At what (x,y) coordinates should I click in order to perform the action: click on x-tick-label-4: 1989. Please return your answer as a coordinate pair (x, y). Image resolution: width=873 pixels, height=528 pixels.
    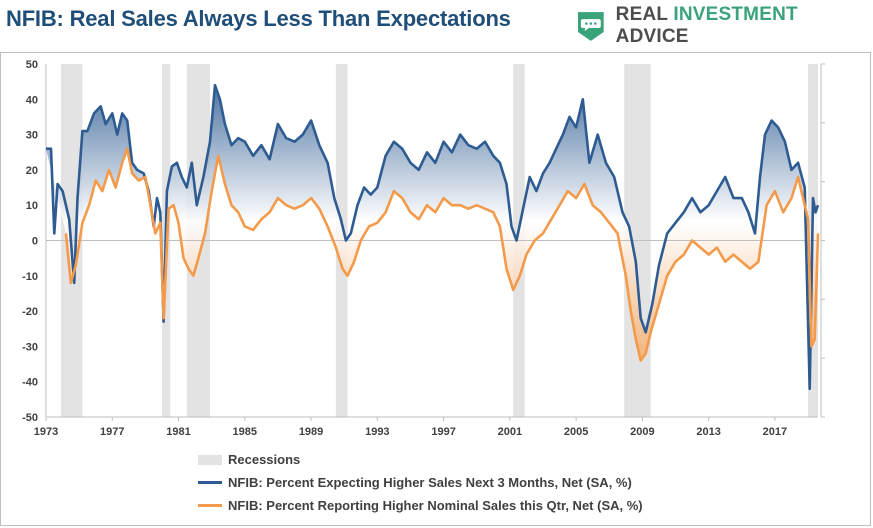
    Looking at the image, I should click on (311, 432).